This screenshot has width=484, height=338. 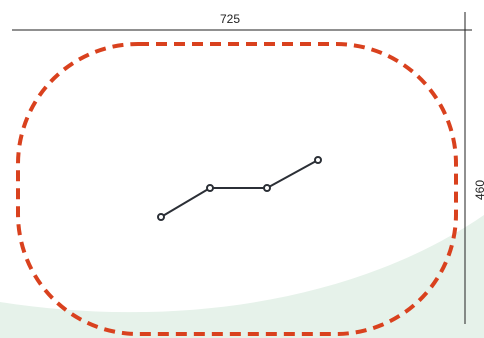 I want to click on width-dimension-label: 725, so click(x=230, y=19).